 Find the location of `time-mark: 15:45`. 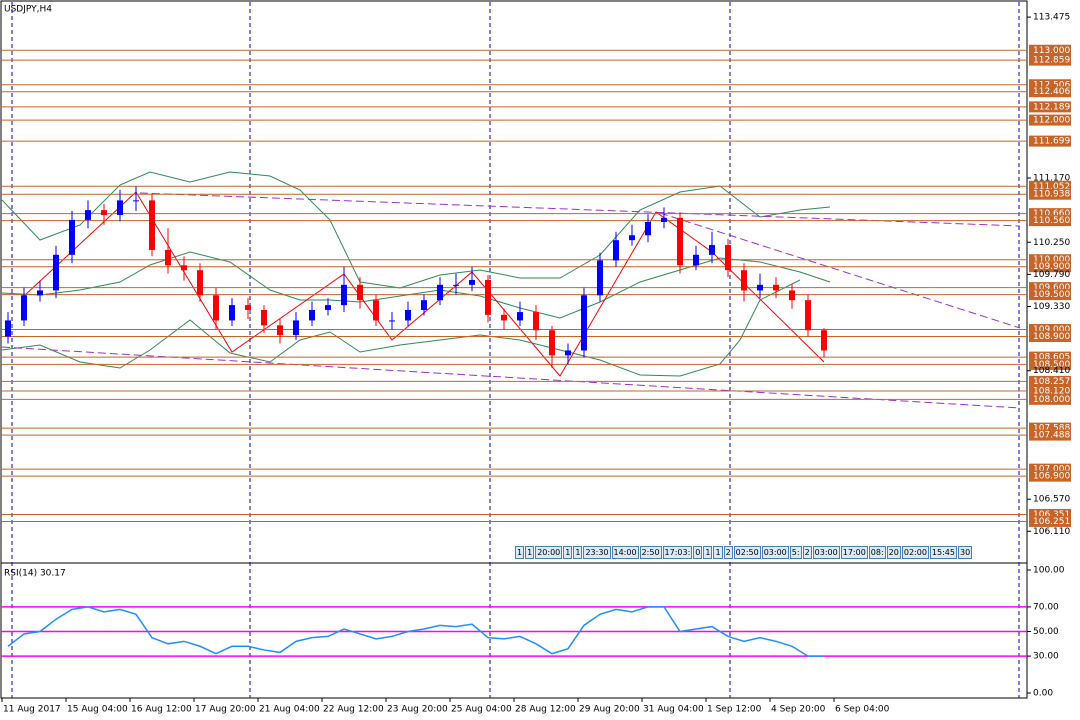

time-mark: 15:45 is located at coordinates (943, 552).